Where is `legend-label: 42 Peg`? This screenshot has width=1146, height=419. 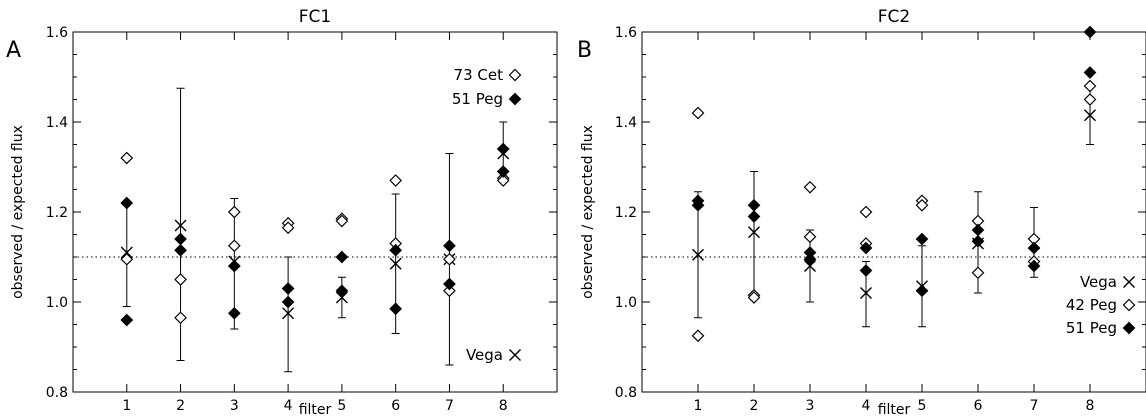
legend-label: 42 Peg is located at coordinates (1091, 305).